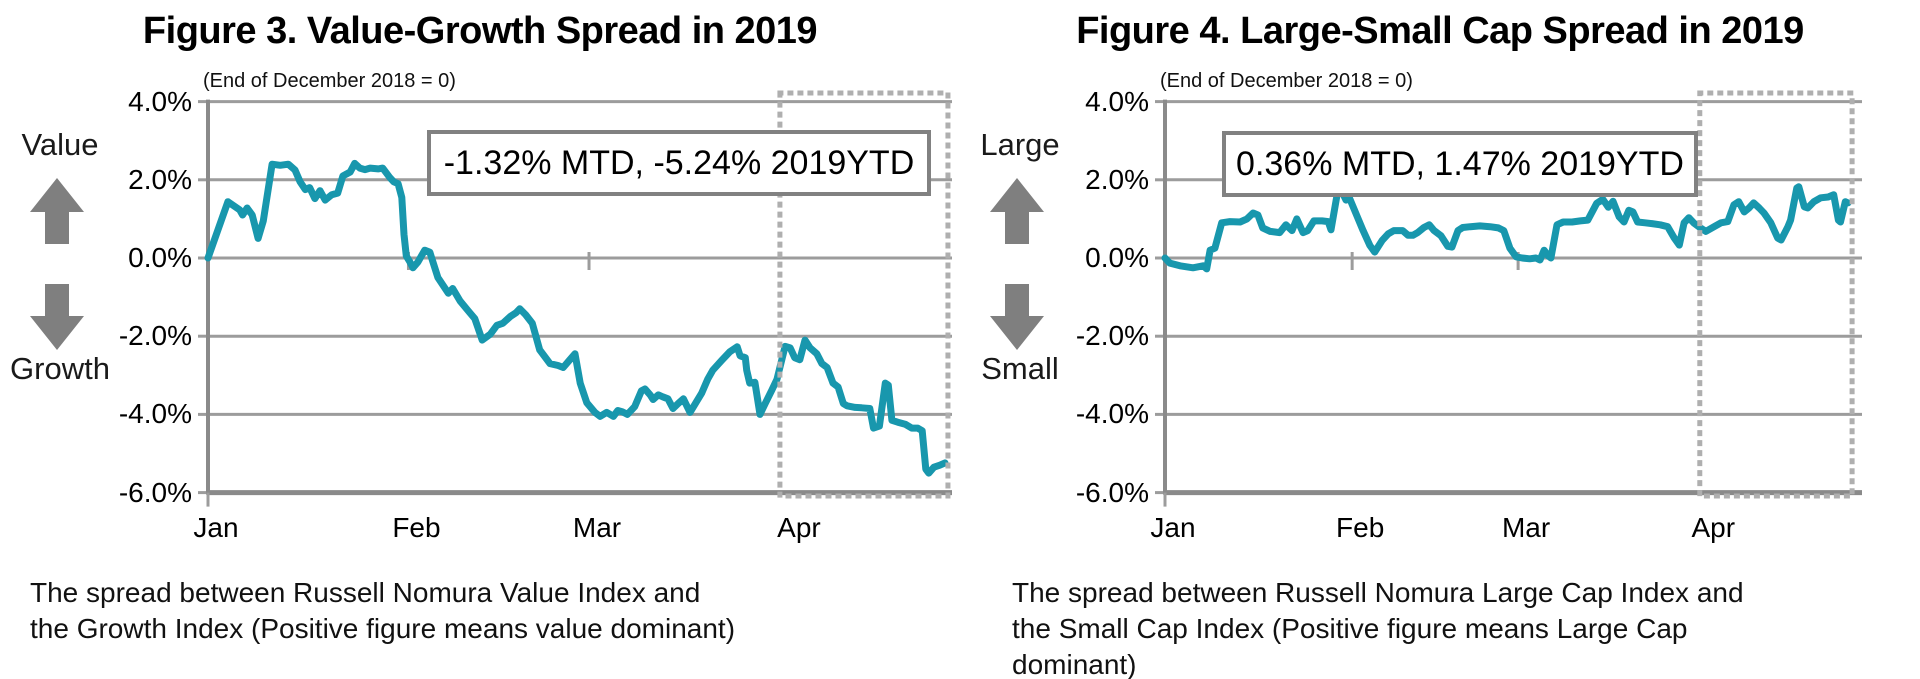  What do you see at coordinates (60, 368) in the screenshot?
I see `figure-3-lower-axis-label: Growth` at bounding box center [60, 368].